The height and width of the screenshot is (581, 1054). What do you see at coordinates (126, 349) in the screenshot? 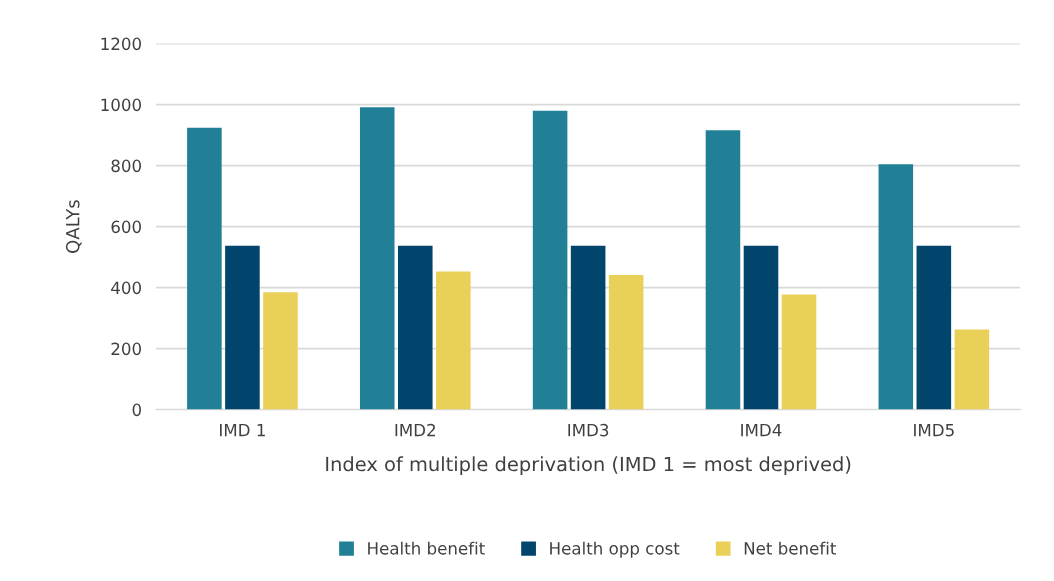
I see `y-tick-label: 200` at bounding box center [126, 349].